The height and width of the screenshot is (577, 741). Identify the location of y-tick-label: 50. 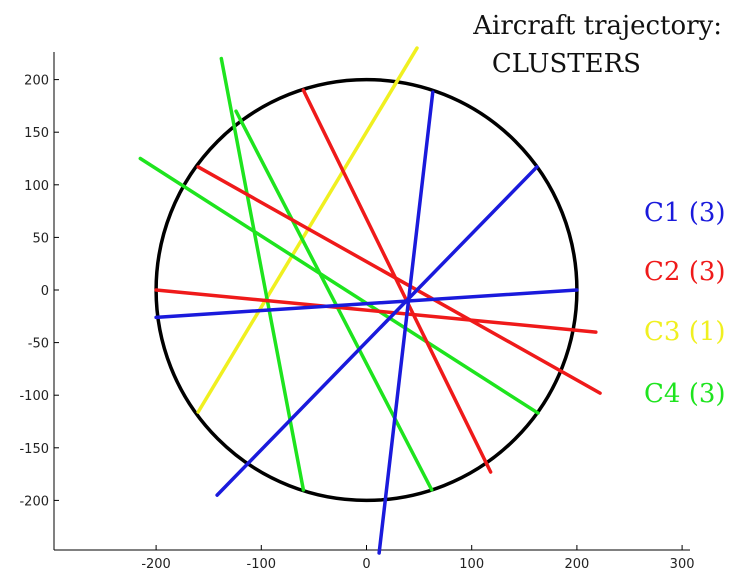
(40, 238).